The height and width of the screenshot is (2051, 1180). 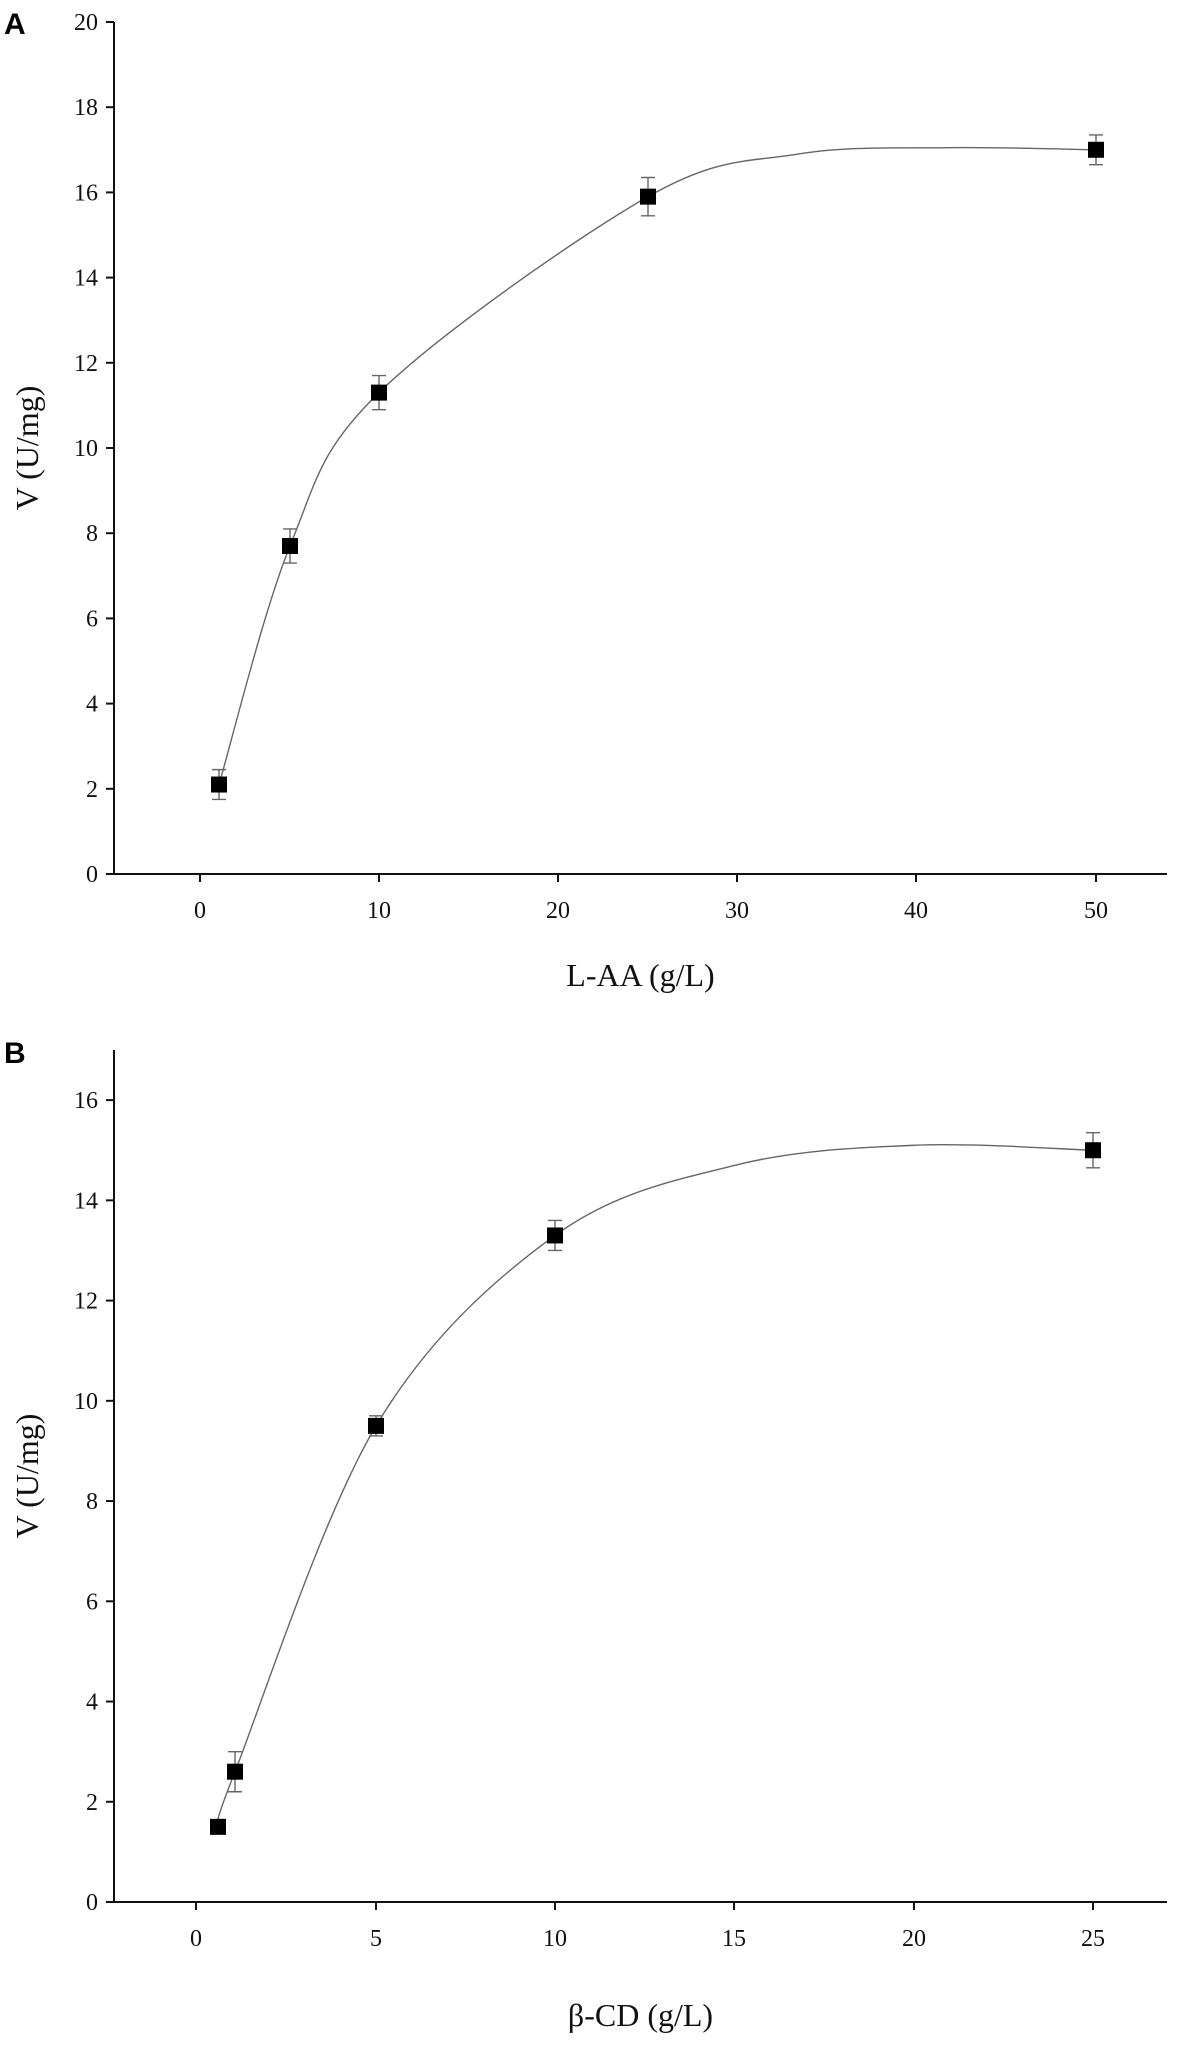 I want to click on x-axis-title: β-CD (g/L), so click(x=640, y=2015).